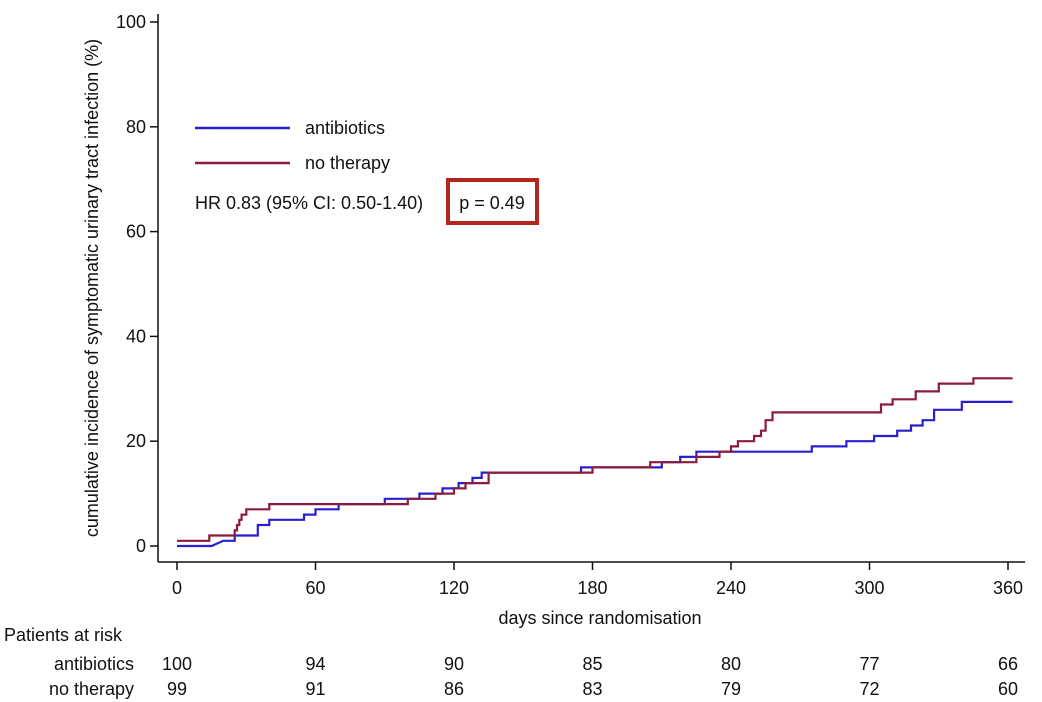 This screenshot has width=1042, height=702. I want to click on risk-table-cell: 77, so click(869, 664).